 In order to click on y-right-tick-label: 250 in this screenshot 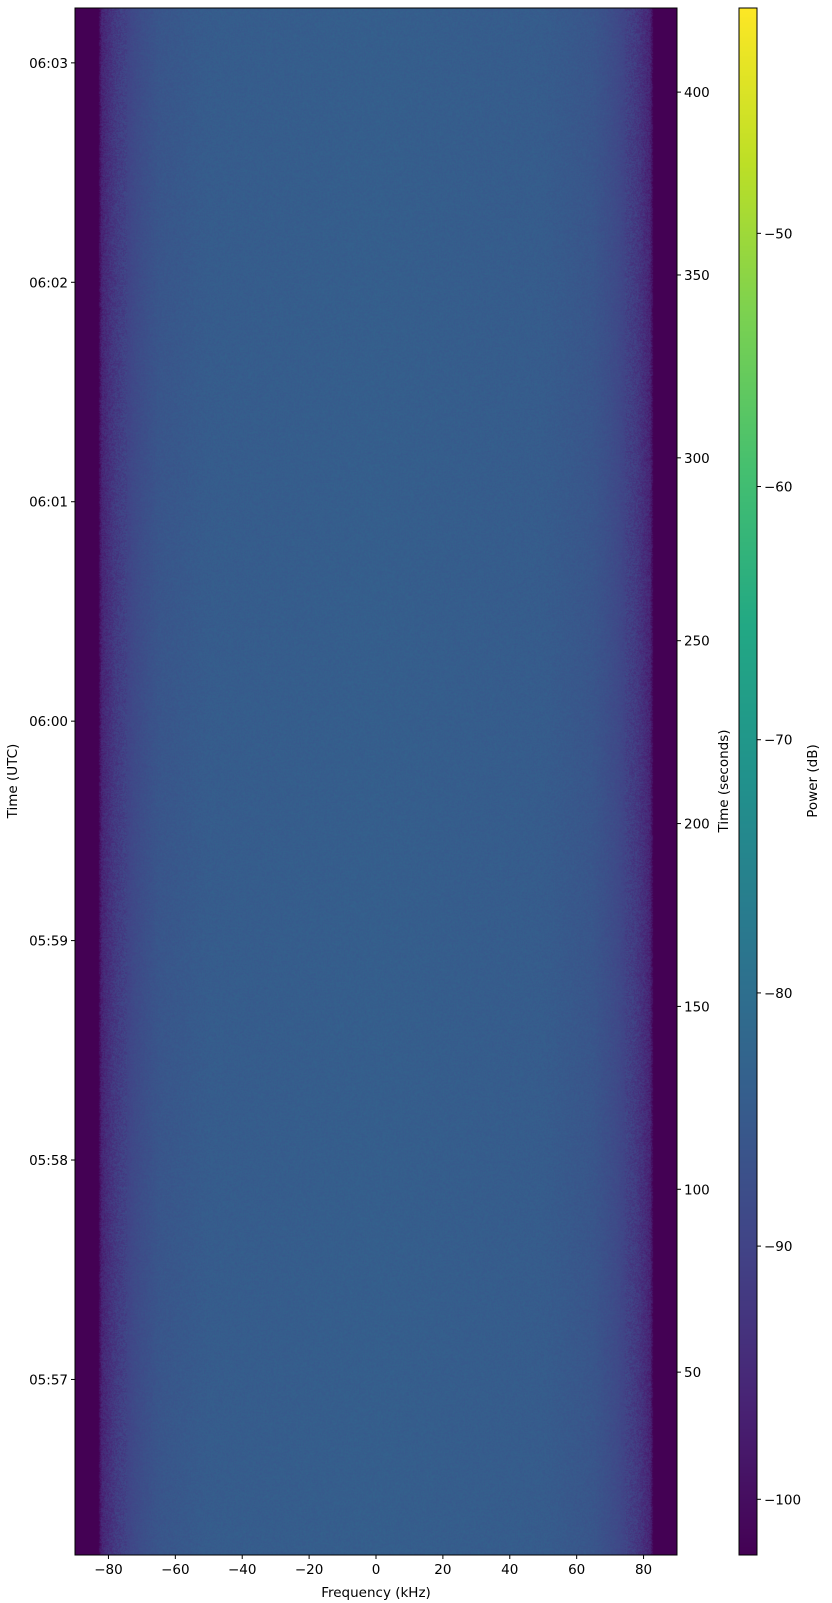, I will do `click(697, 642)`.